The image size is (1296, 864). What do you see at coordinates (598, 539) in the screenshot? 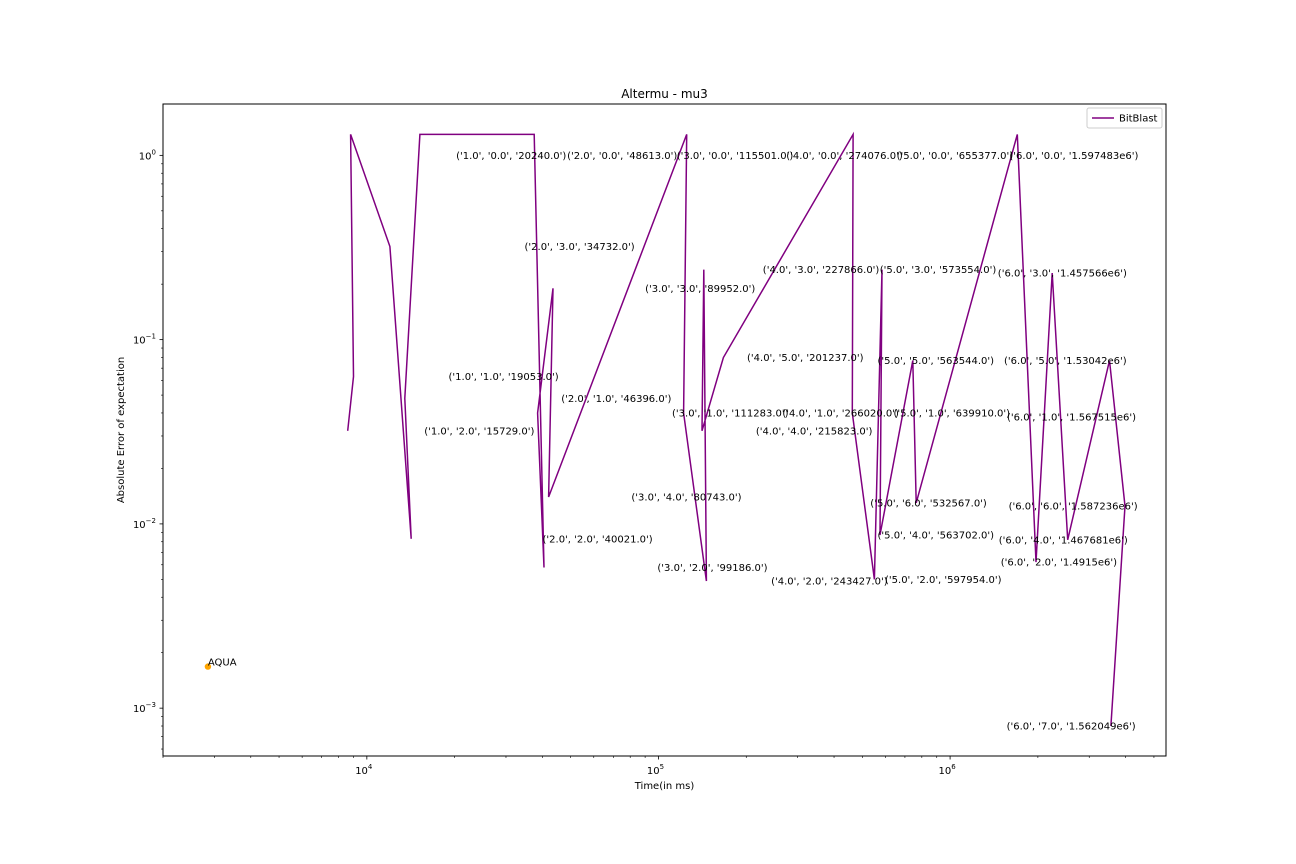
I see `point-label: ('2.0', '2.0', '40021.0')` at bounding box center [598, 539].